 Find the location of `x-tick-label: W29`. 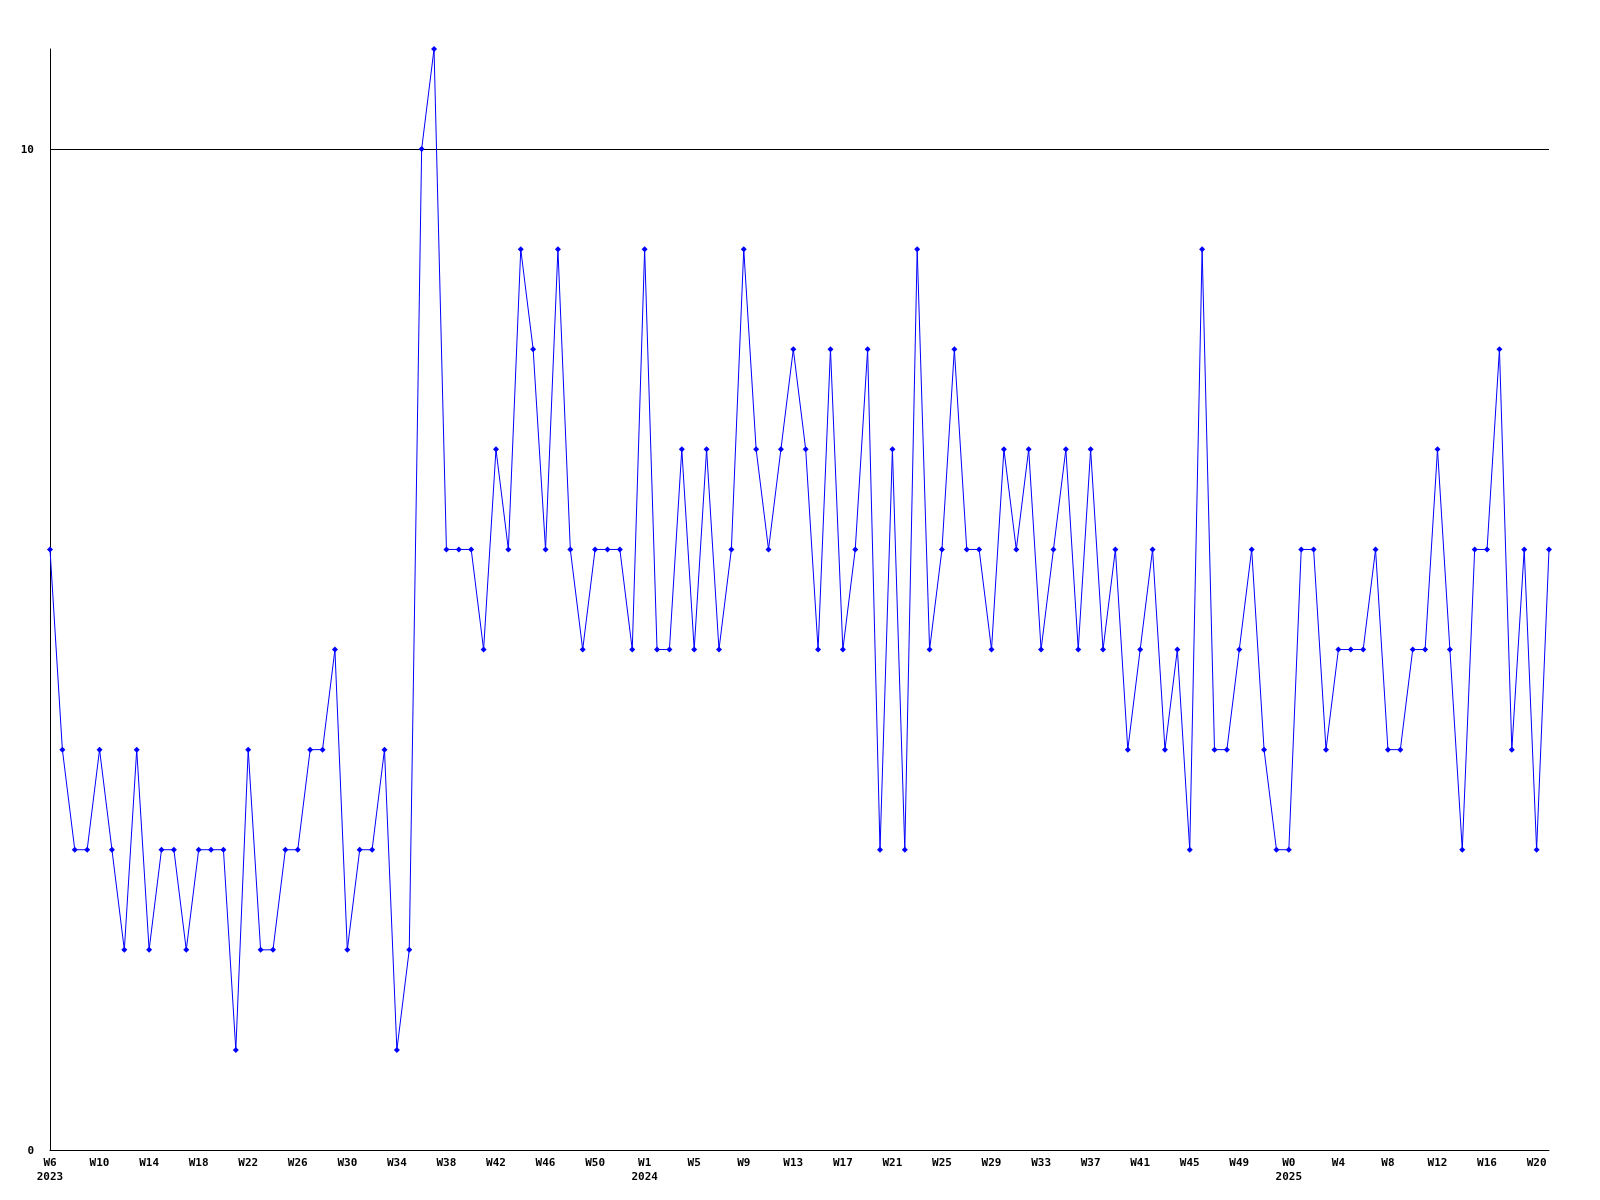

x-tick-label: W29 is located at coordinates (991, 1162).